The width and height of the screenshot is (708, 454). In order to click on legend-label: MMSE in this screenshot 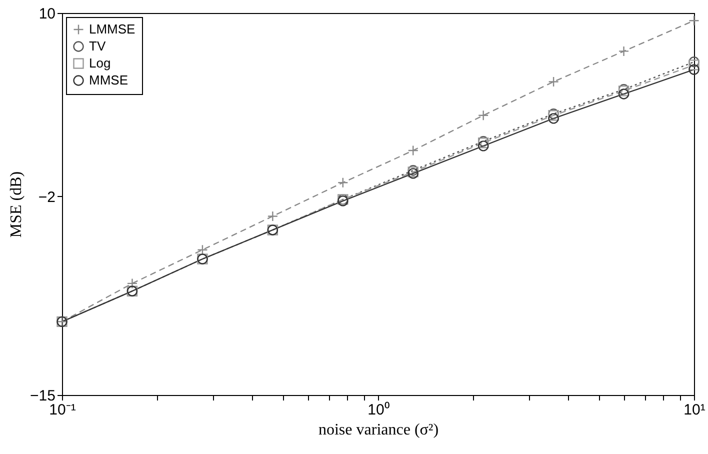, I will do `click(108, 80)`.